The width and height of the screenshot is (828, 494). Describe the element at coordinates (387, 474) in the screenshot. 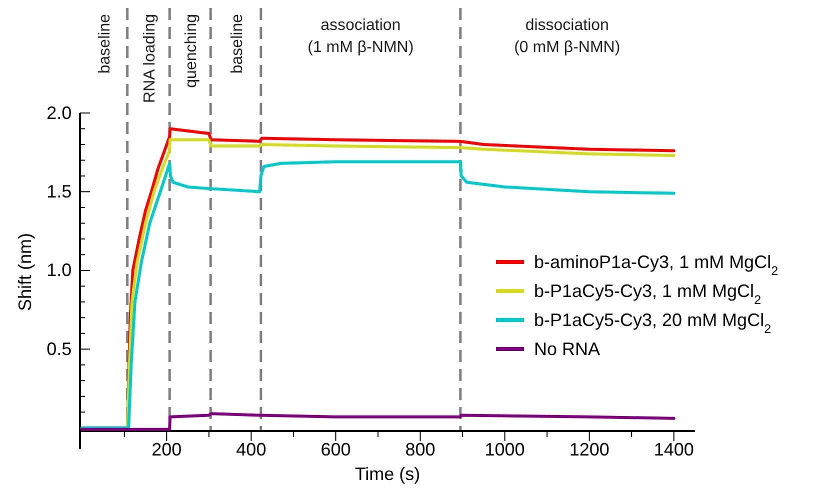

I see `x-axis-title: Time (s)` at that location.